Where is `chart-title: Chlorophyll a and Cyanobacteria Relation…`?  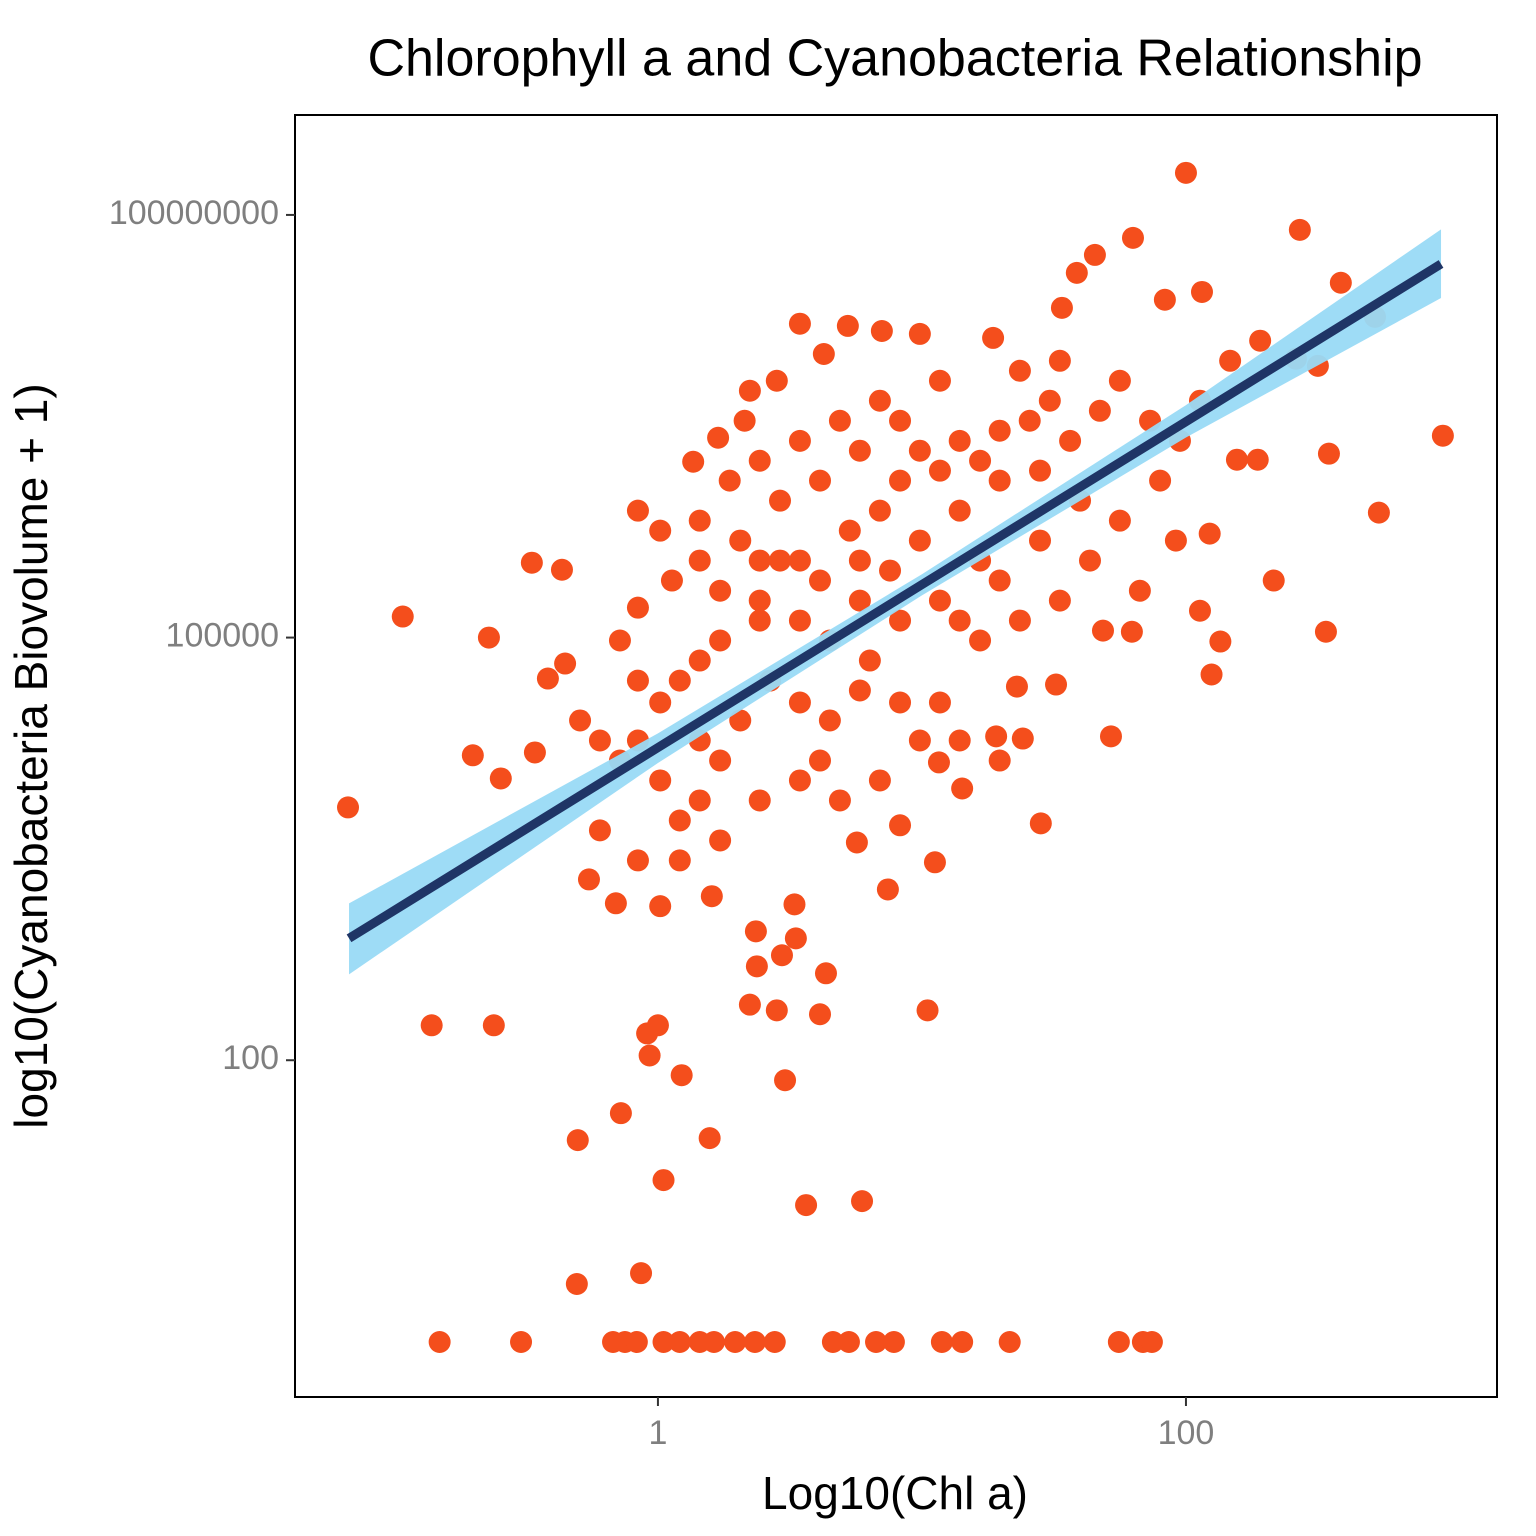
chart-title: Chlorophyll a and Cyanobacteria Relation… is located at coordinates (894, 59).